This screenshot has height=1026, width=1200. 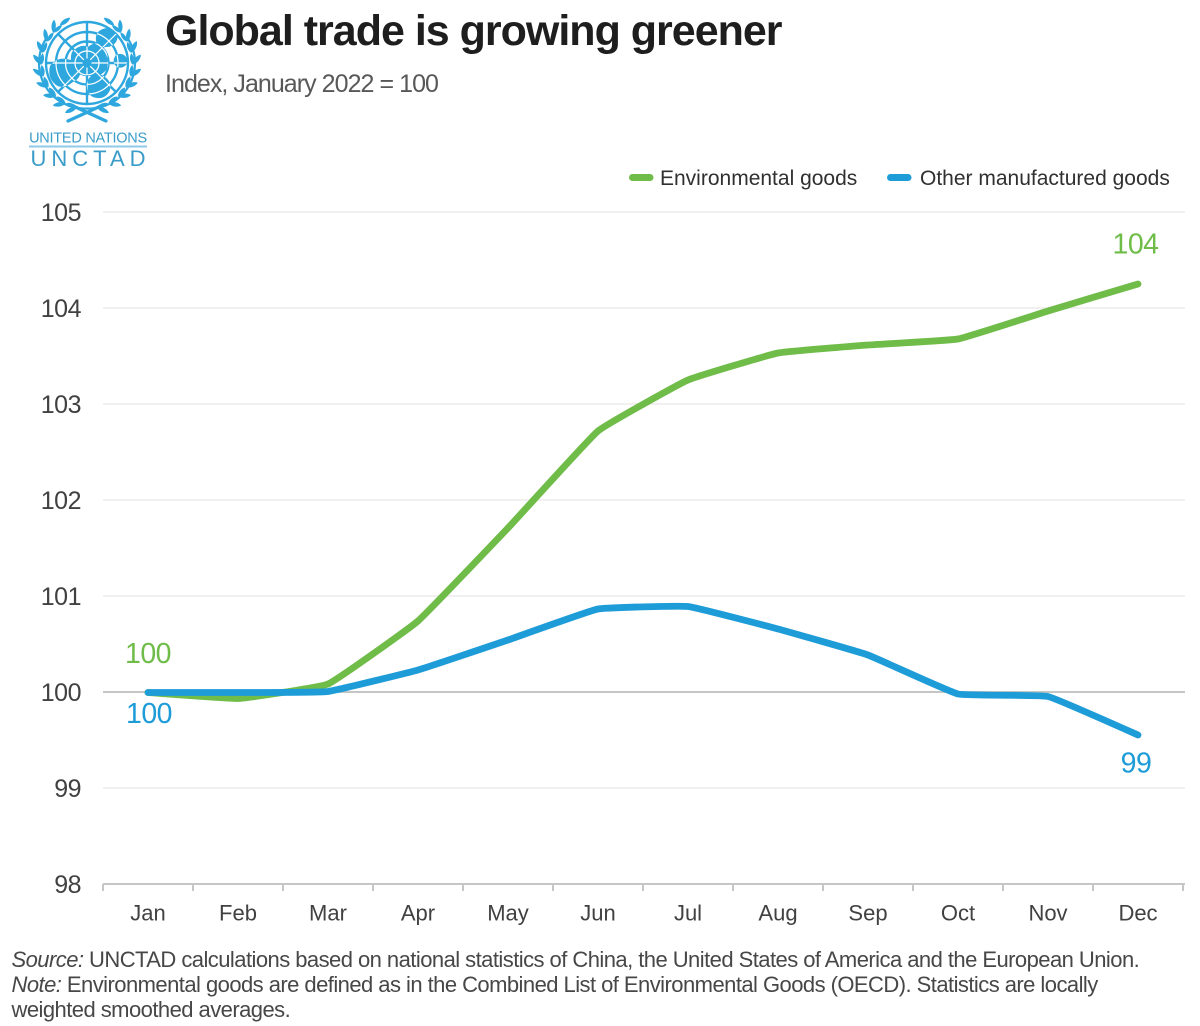 What do you see at coordinates (1045, 178) in the screenshot?
I see `svg-text: Other manufactured goods` at bounding box center [1045, 178].